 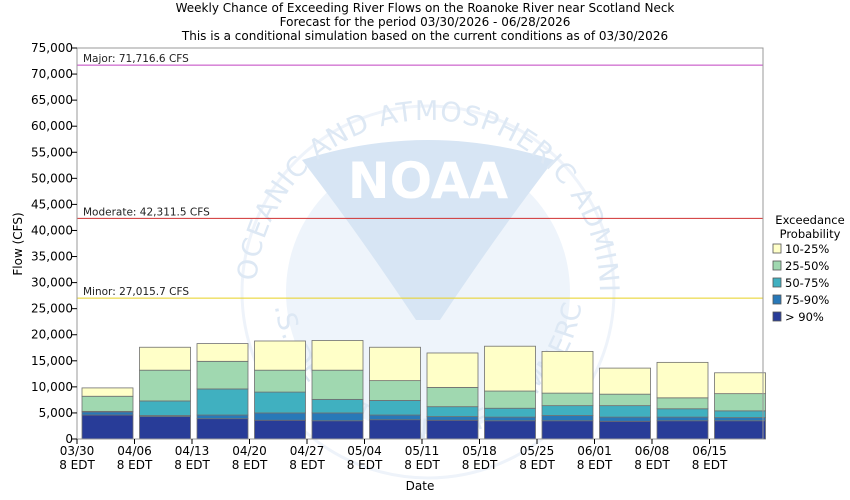 What do you see at coordinates (652, 451) in the screenshot?
I see `x-tick-label-date: 06/08` at bounding box center [652, 451].